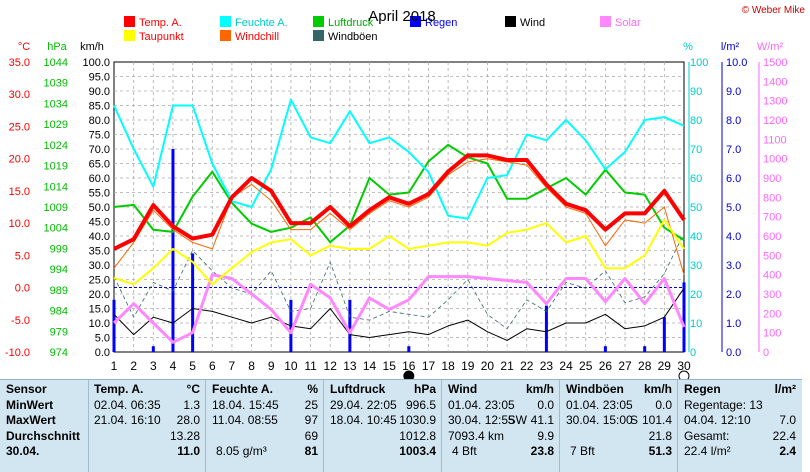 The width and height of the screenshot is (810, 472). Describe the element at coordinates (127, 420) in the screenshot. I see `temp-max-time: 21.04. 16:10` at that location.